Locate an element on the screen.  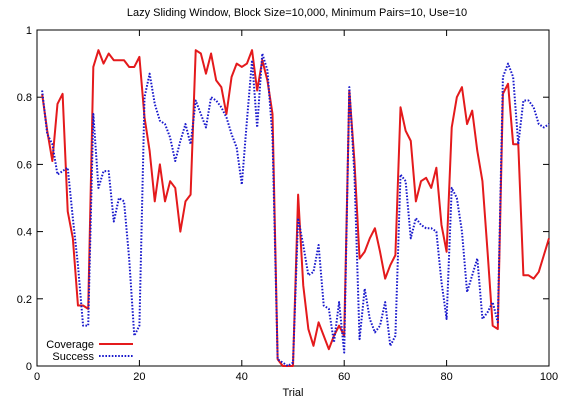
y-tick-label: 0.2 is located at coordinates (24, 300).